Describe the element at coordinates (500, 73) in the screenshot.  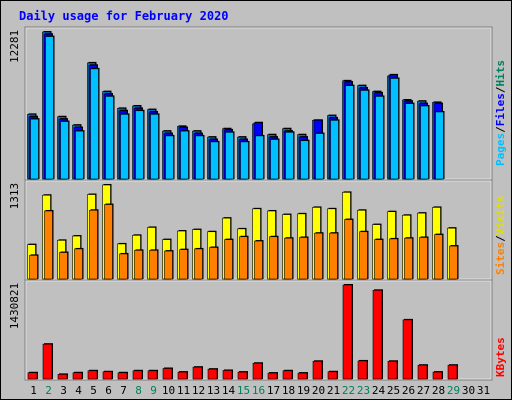
I see `legend-pages-files-hits-part-4: Hits` at that location.